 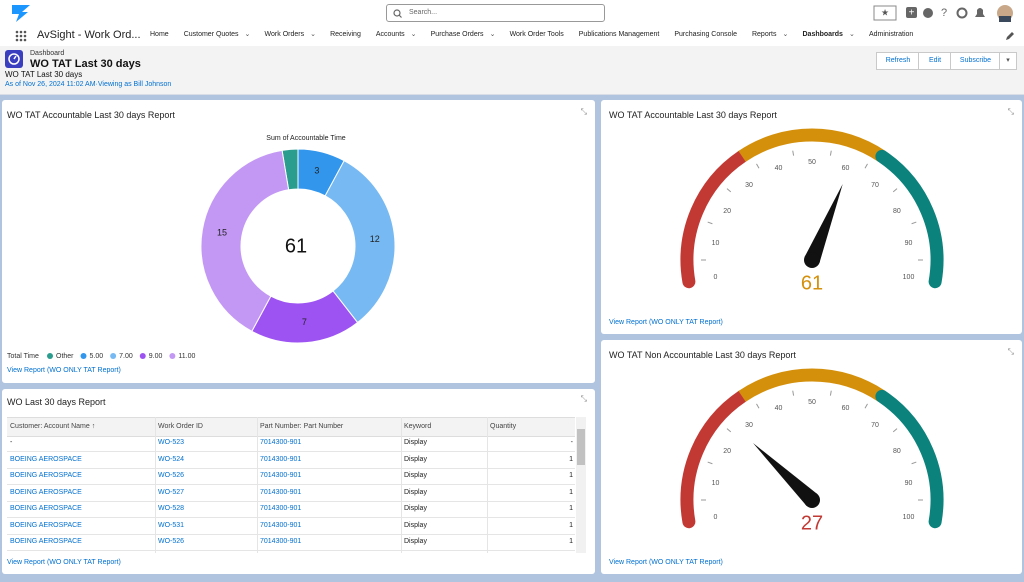 What do you see at coordinates (171, 442) in the screenshot?
I see `table-cell: WO-523` at bounding box center [171, 442].